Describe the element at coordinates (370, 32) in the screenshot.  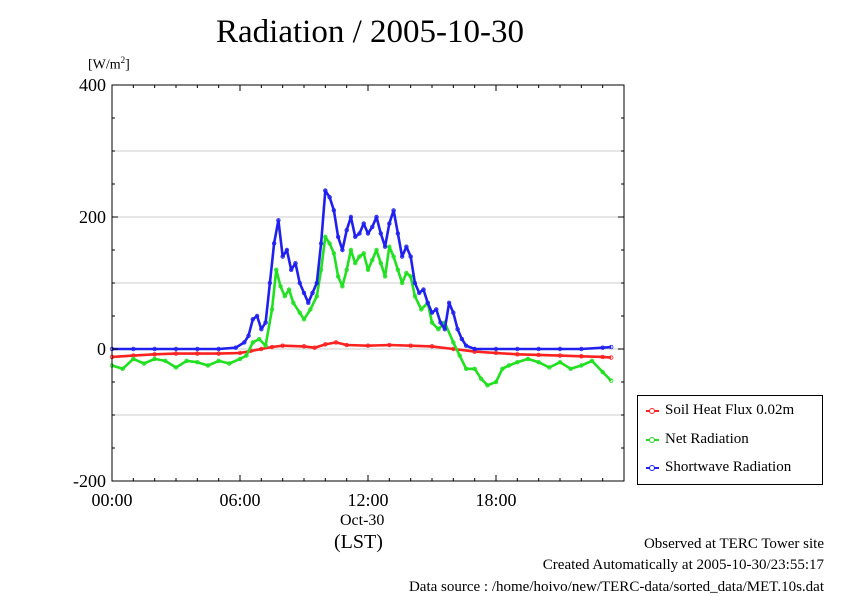
I see `chart-title: Radiation / 2005-10-30` at that location.